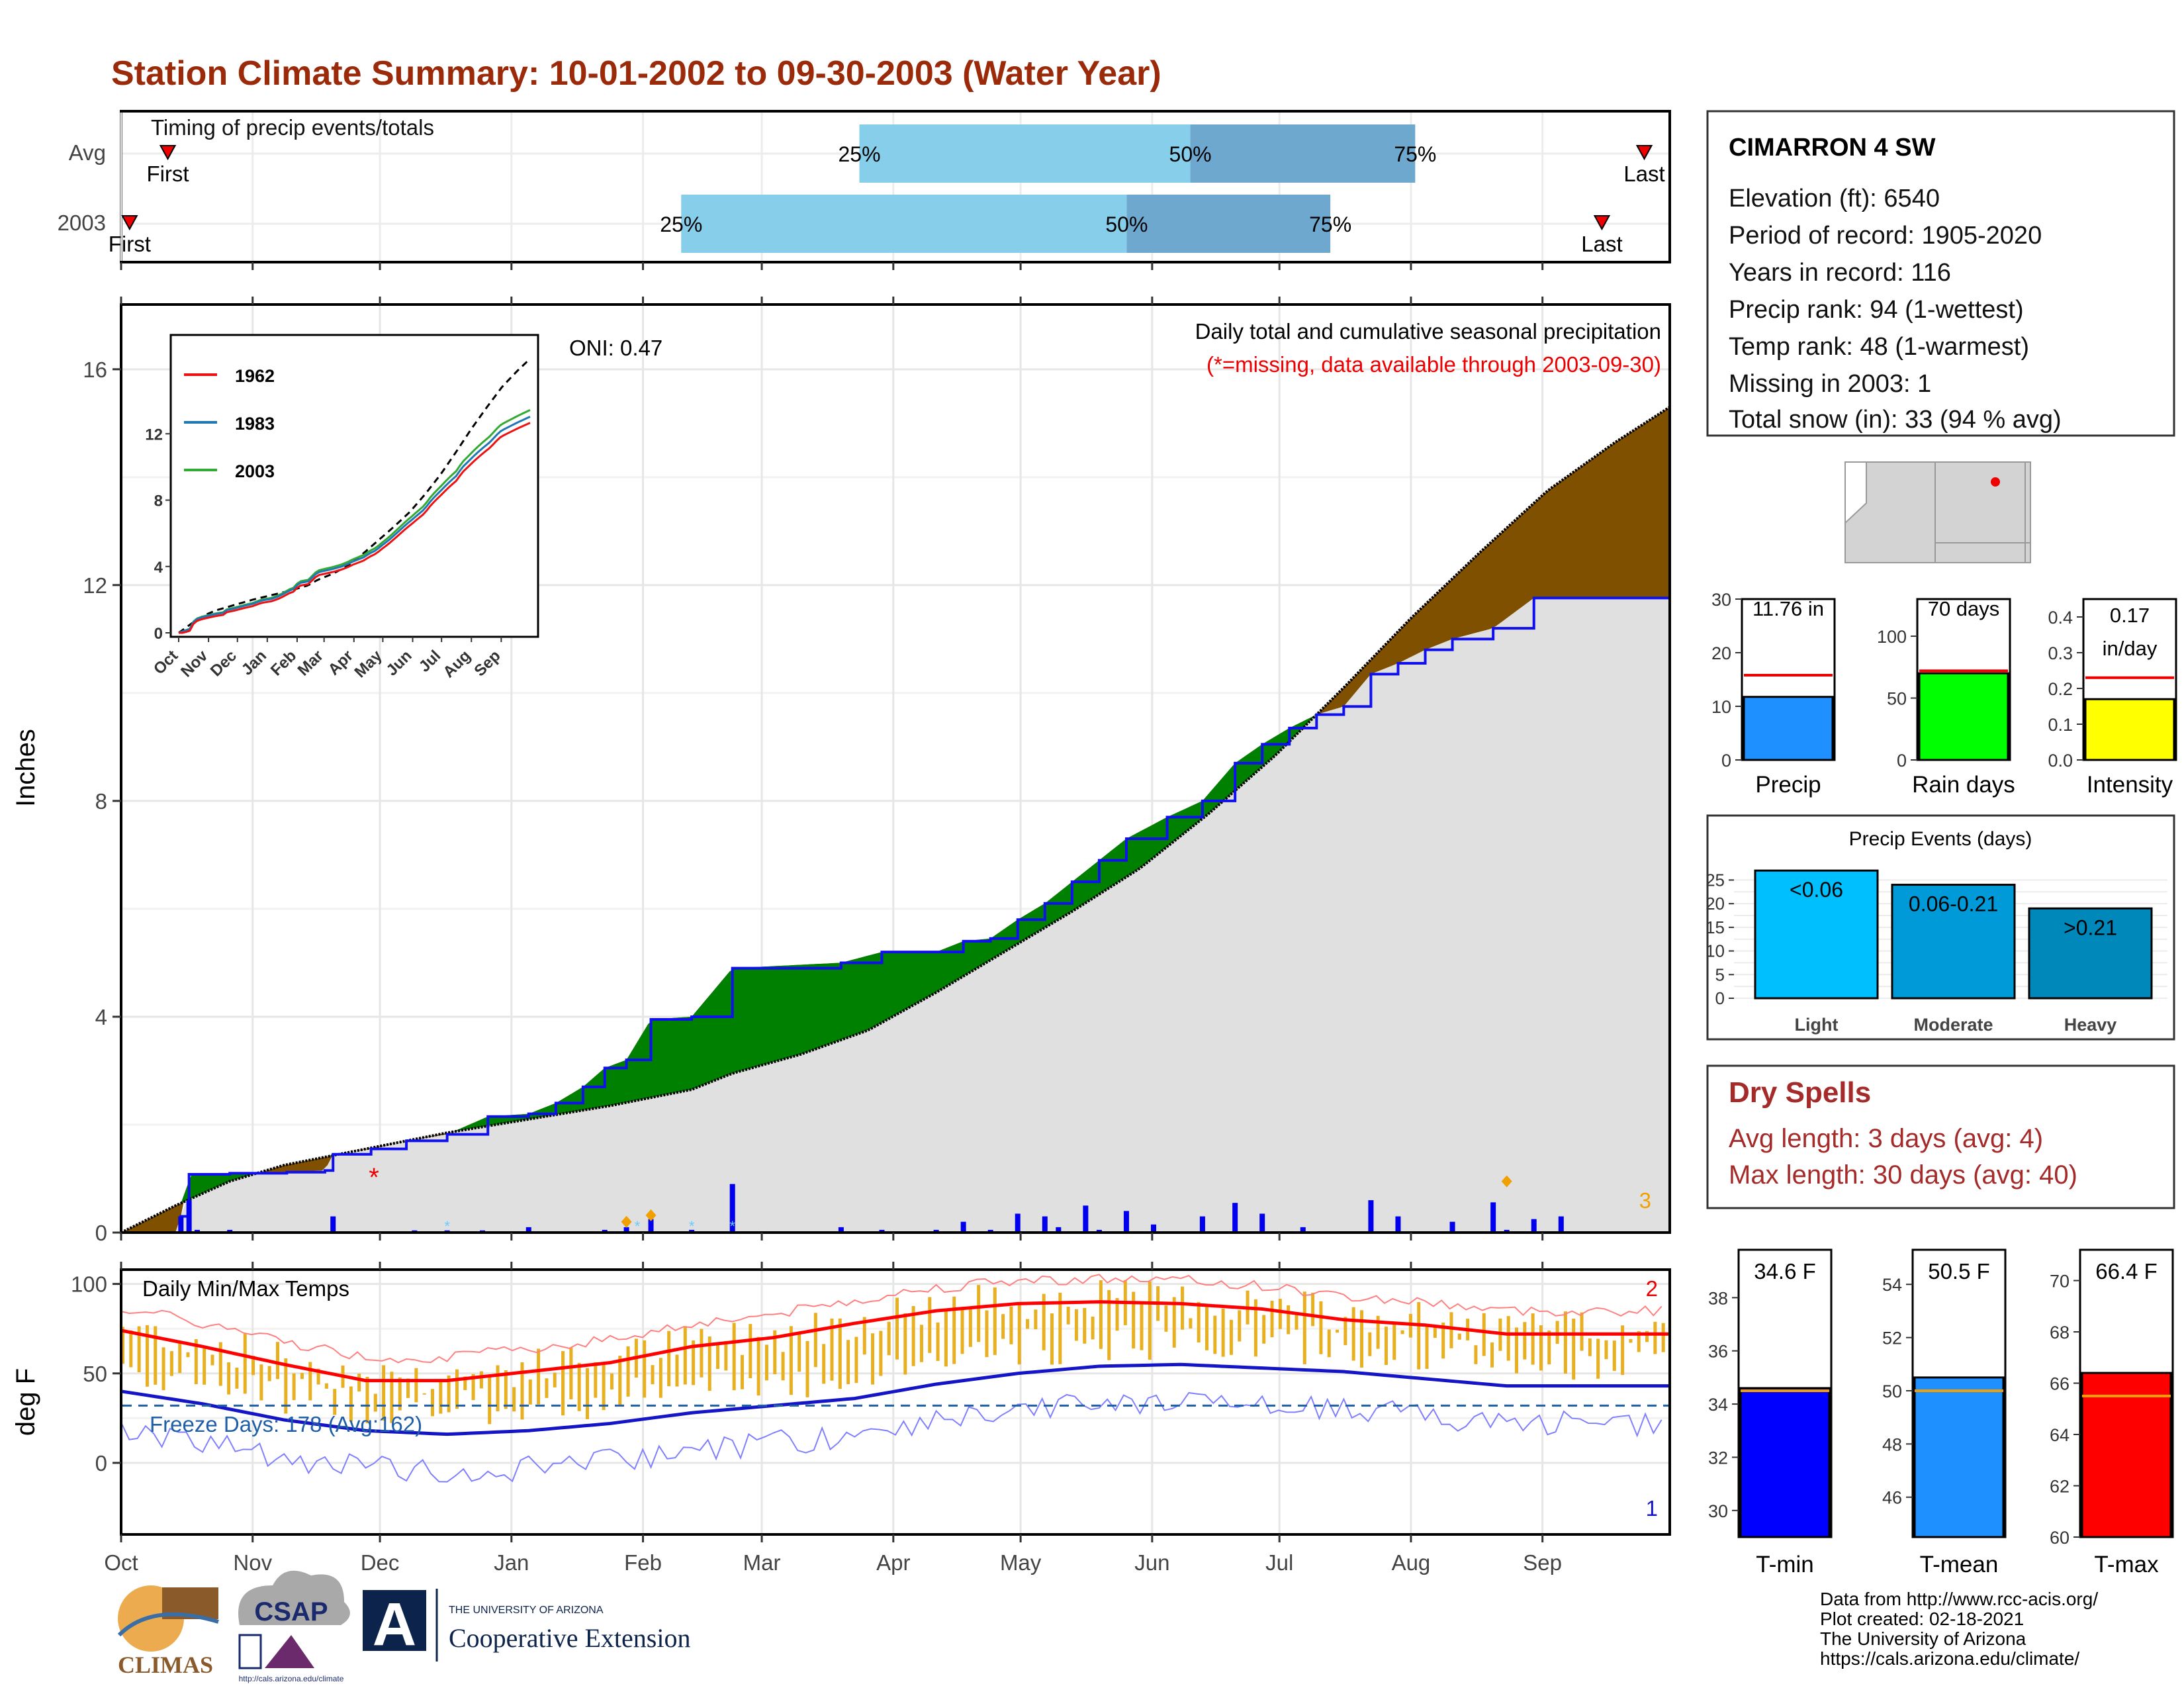  Describe the element at coordinates (1940, 1136) in the screenshot. I see `dry-spells-frame` at that location.